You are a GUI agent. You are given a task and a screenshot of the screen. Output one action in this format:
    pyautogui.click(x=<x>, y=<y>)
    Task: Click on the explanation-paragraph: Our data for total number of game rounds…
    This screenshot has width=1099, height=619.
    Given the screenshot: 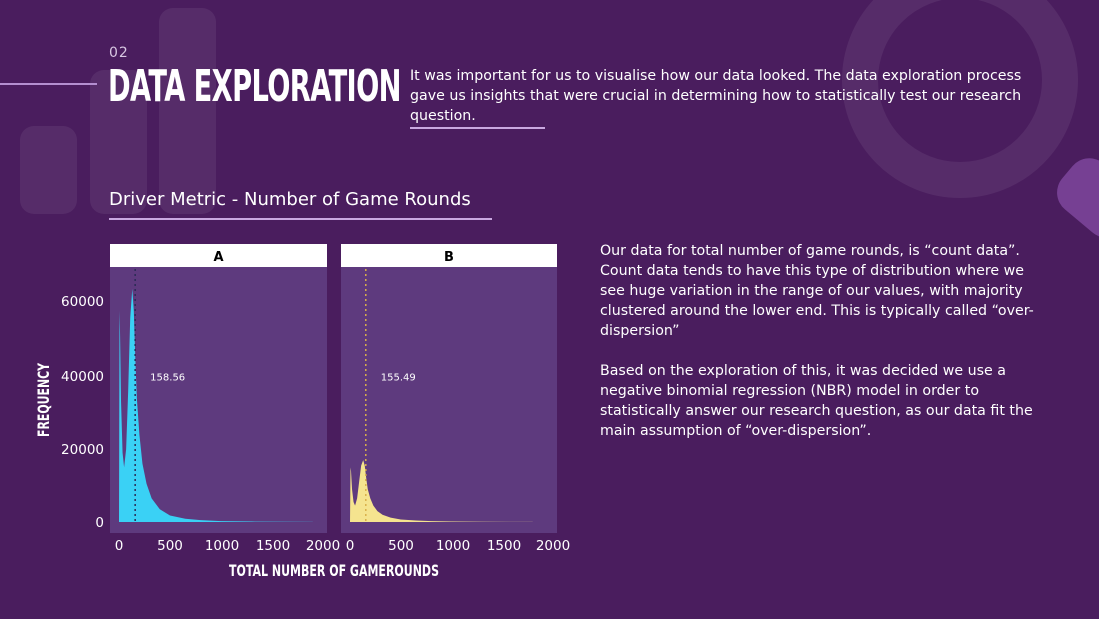 What is the action you would take?
    pyautogui.click(x=817, y=291)
    